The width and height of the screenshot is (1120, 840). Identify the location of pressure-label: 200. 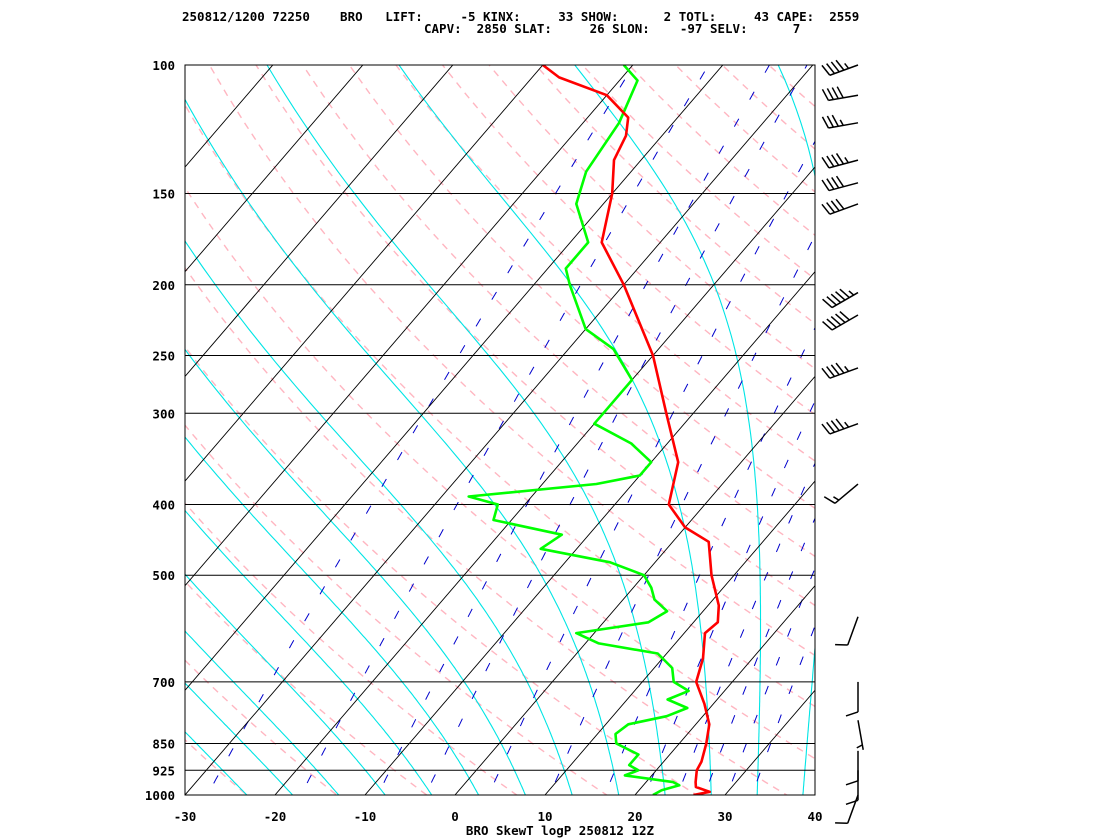
(163, 285).